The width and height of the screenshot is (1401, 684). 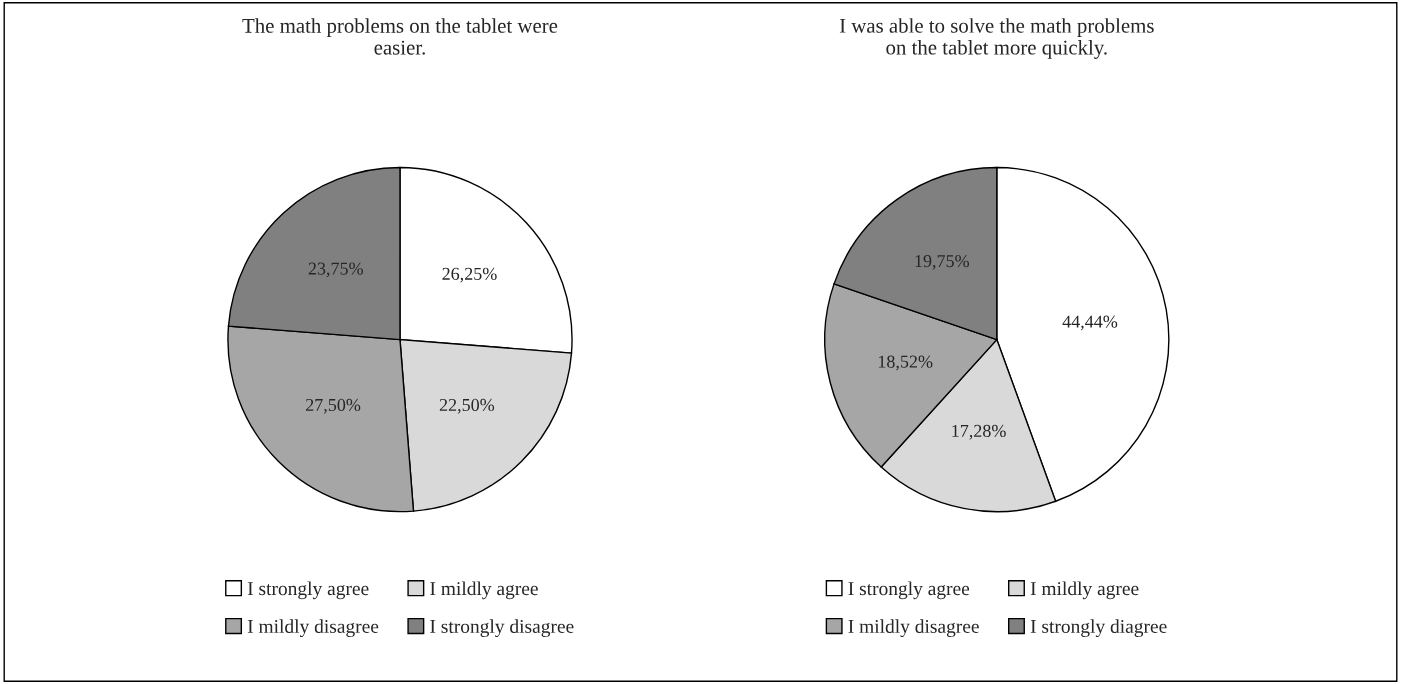 I want to click on data-label: 27,50%, so click(x=333, y=406).